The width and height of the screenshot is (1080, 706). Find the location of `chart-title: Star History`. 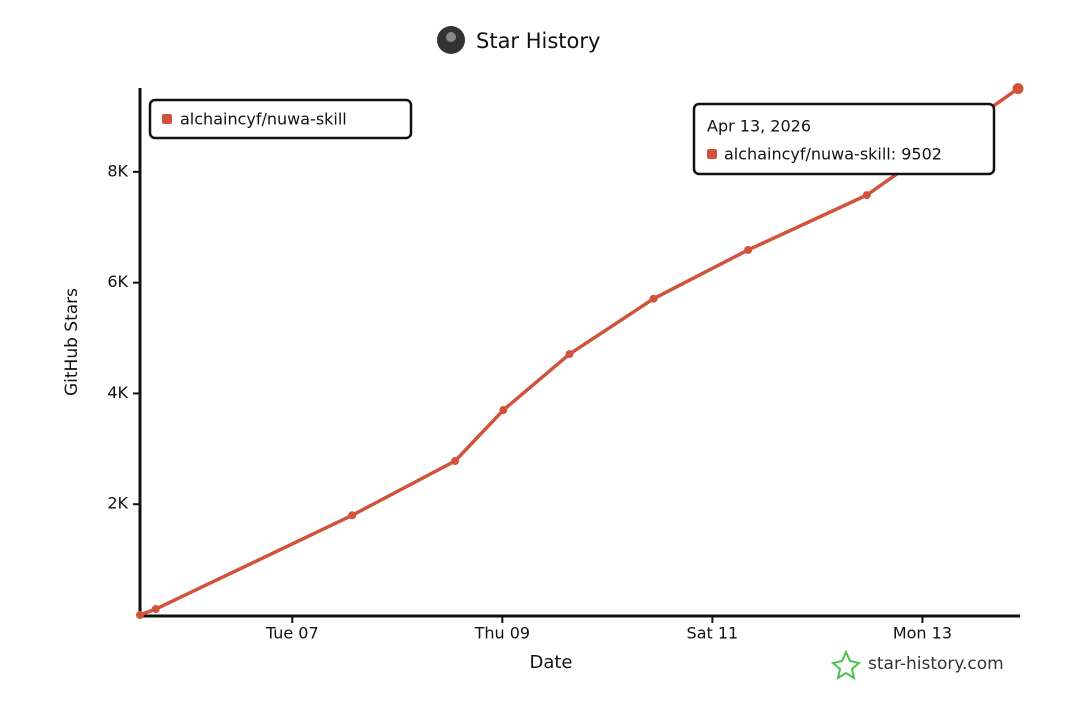

chart-title: Star History is located at coordinates (538, 41).